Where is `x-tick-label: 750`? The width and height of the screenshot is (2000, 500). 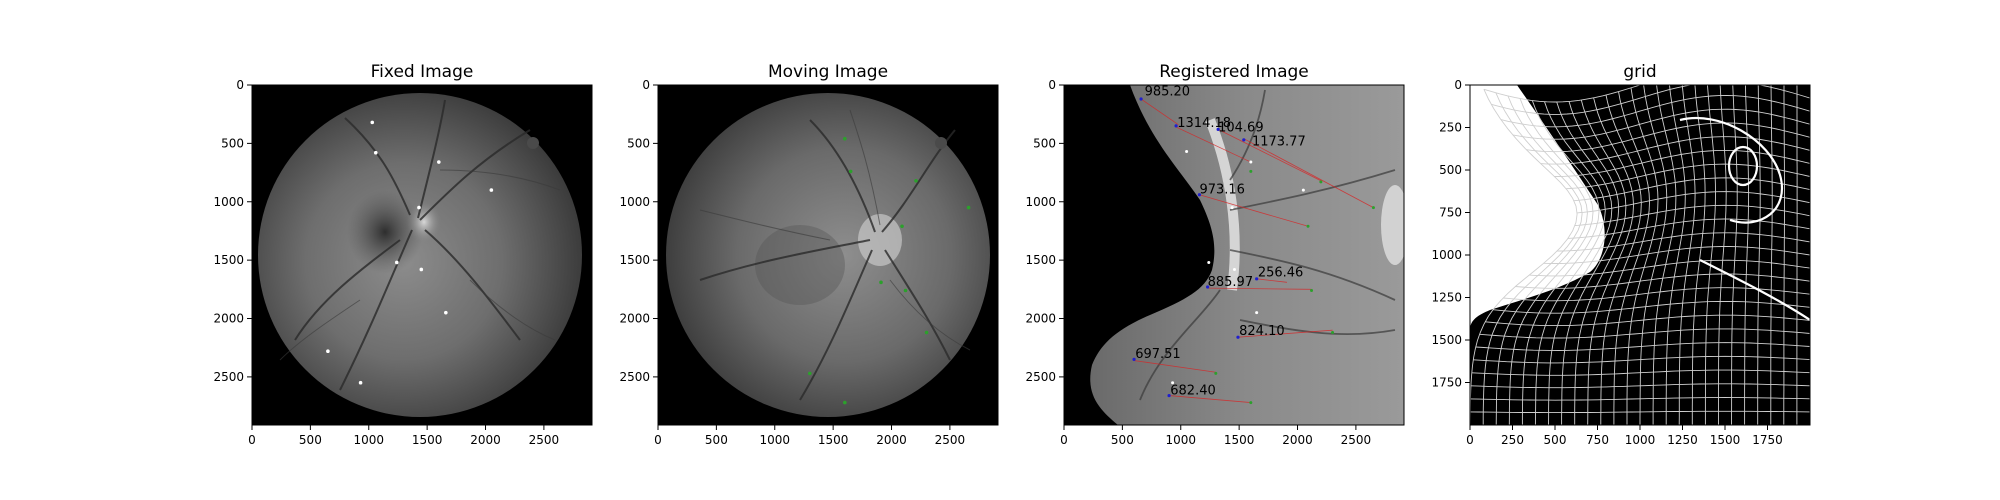 x-tick-label: 750 is located at coordinates (1597, 440).